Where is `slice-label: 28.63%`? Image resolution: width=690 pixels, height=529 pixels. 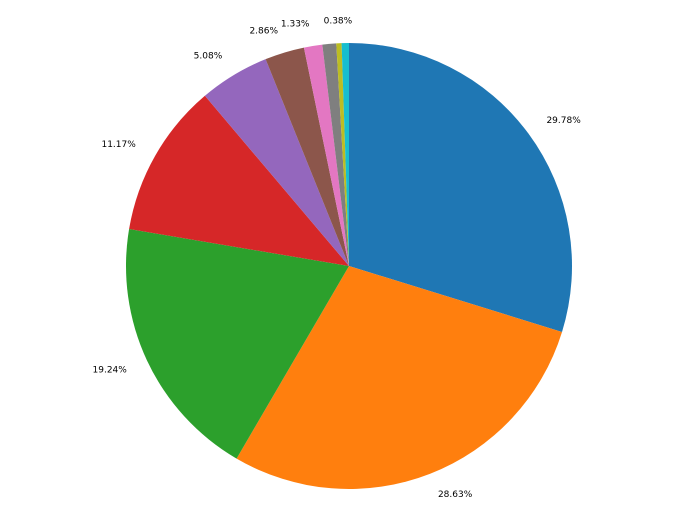
slice-label: 28.63% is located at coordinates (455, 495).